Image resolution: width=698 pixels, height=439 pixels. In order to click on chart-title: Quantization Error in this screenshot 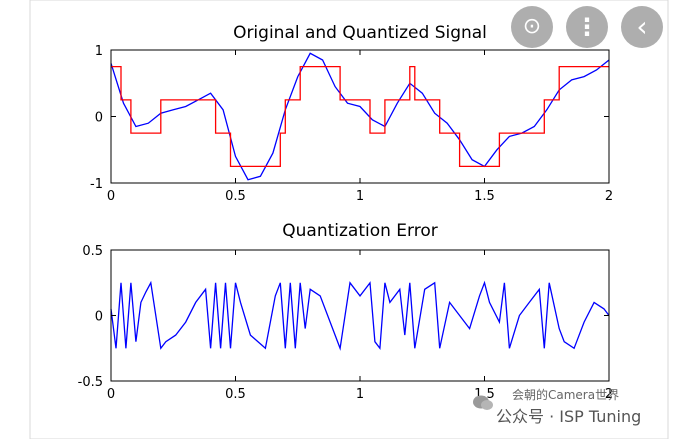, I will do `click(359, 231)`.